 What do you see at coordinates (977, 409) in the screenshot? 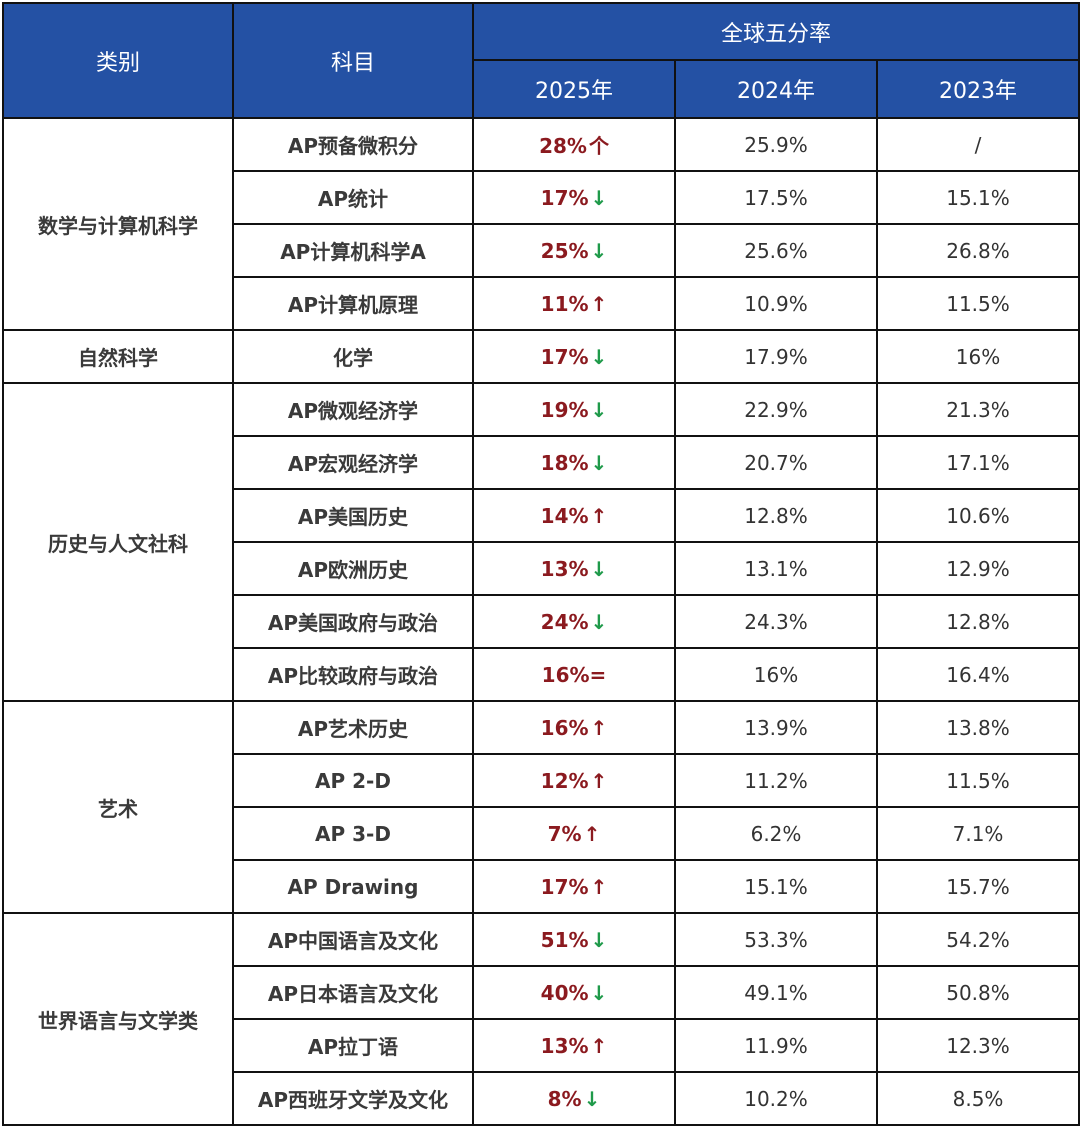
I see `rate-2023-cell: 21.3%` at bounding box center [977, 409].